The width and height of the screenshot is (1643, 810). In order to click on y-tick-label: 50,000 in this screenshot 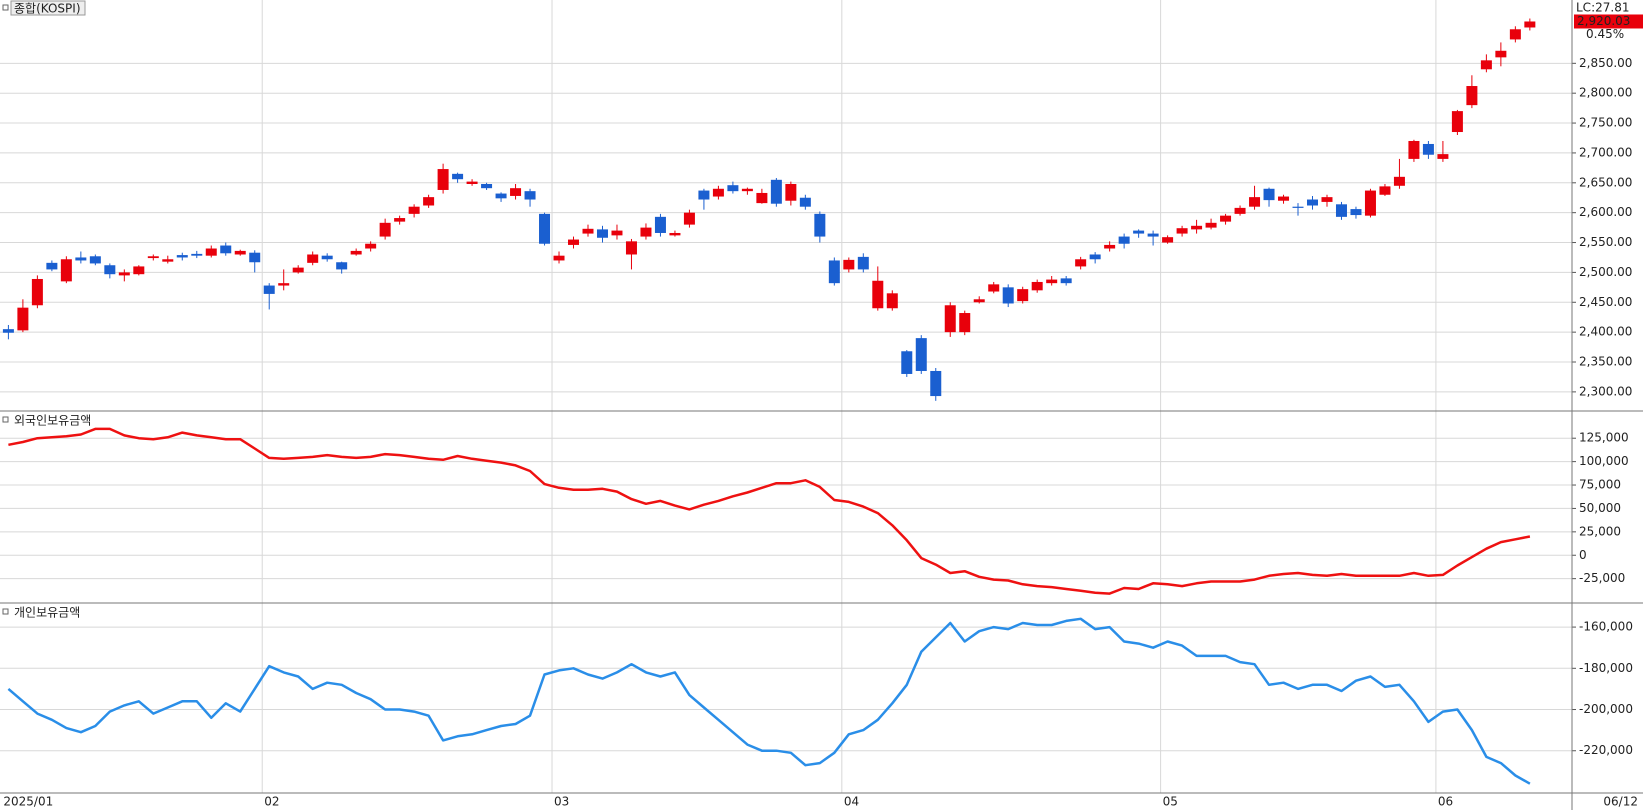, I will do `click(1600, 508)`.